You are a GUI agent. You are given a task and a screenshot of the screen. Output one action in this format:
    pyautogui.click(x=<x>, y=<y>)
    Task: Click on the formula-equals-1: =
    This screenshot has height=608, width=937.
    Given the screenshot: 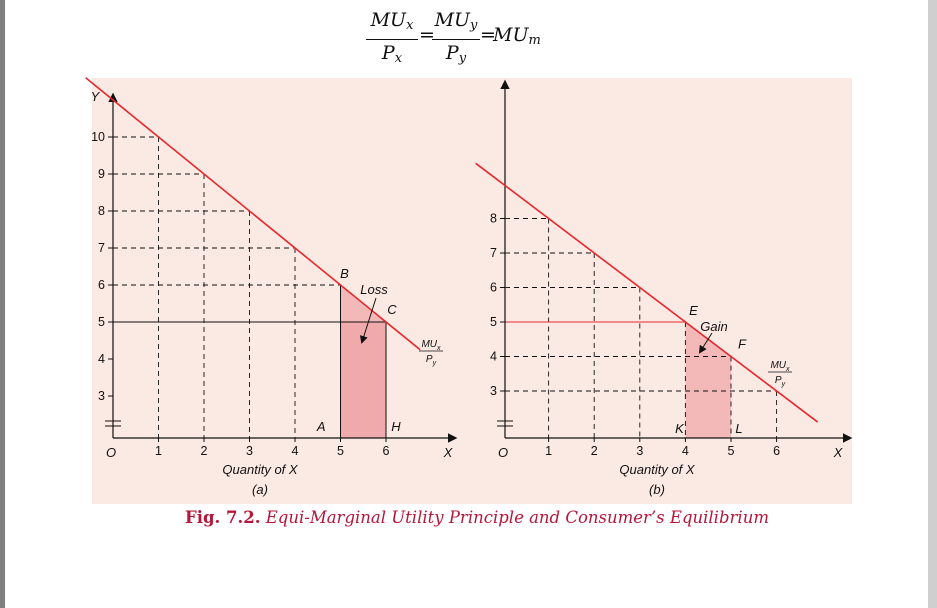 What is the action you would take?
    pyautogui.click(x=427, y=35)
    